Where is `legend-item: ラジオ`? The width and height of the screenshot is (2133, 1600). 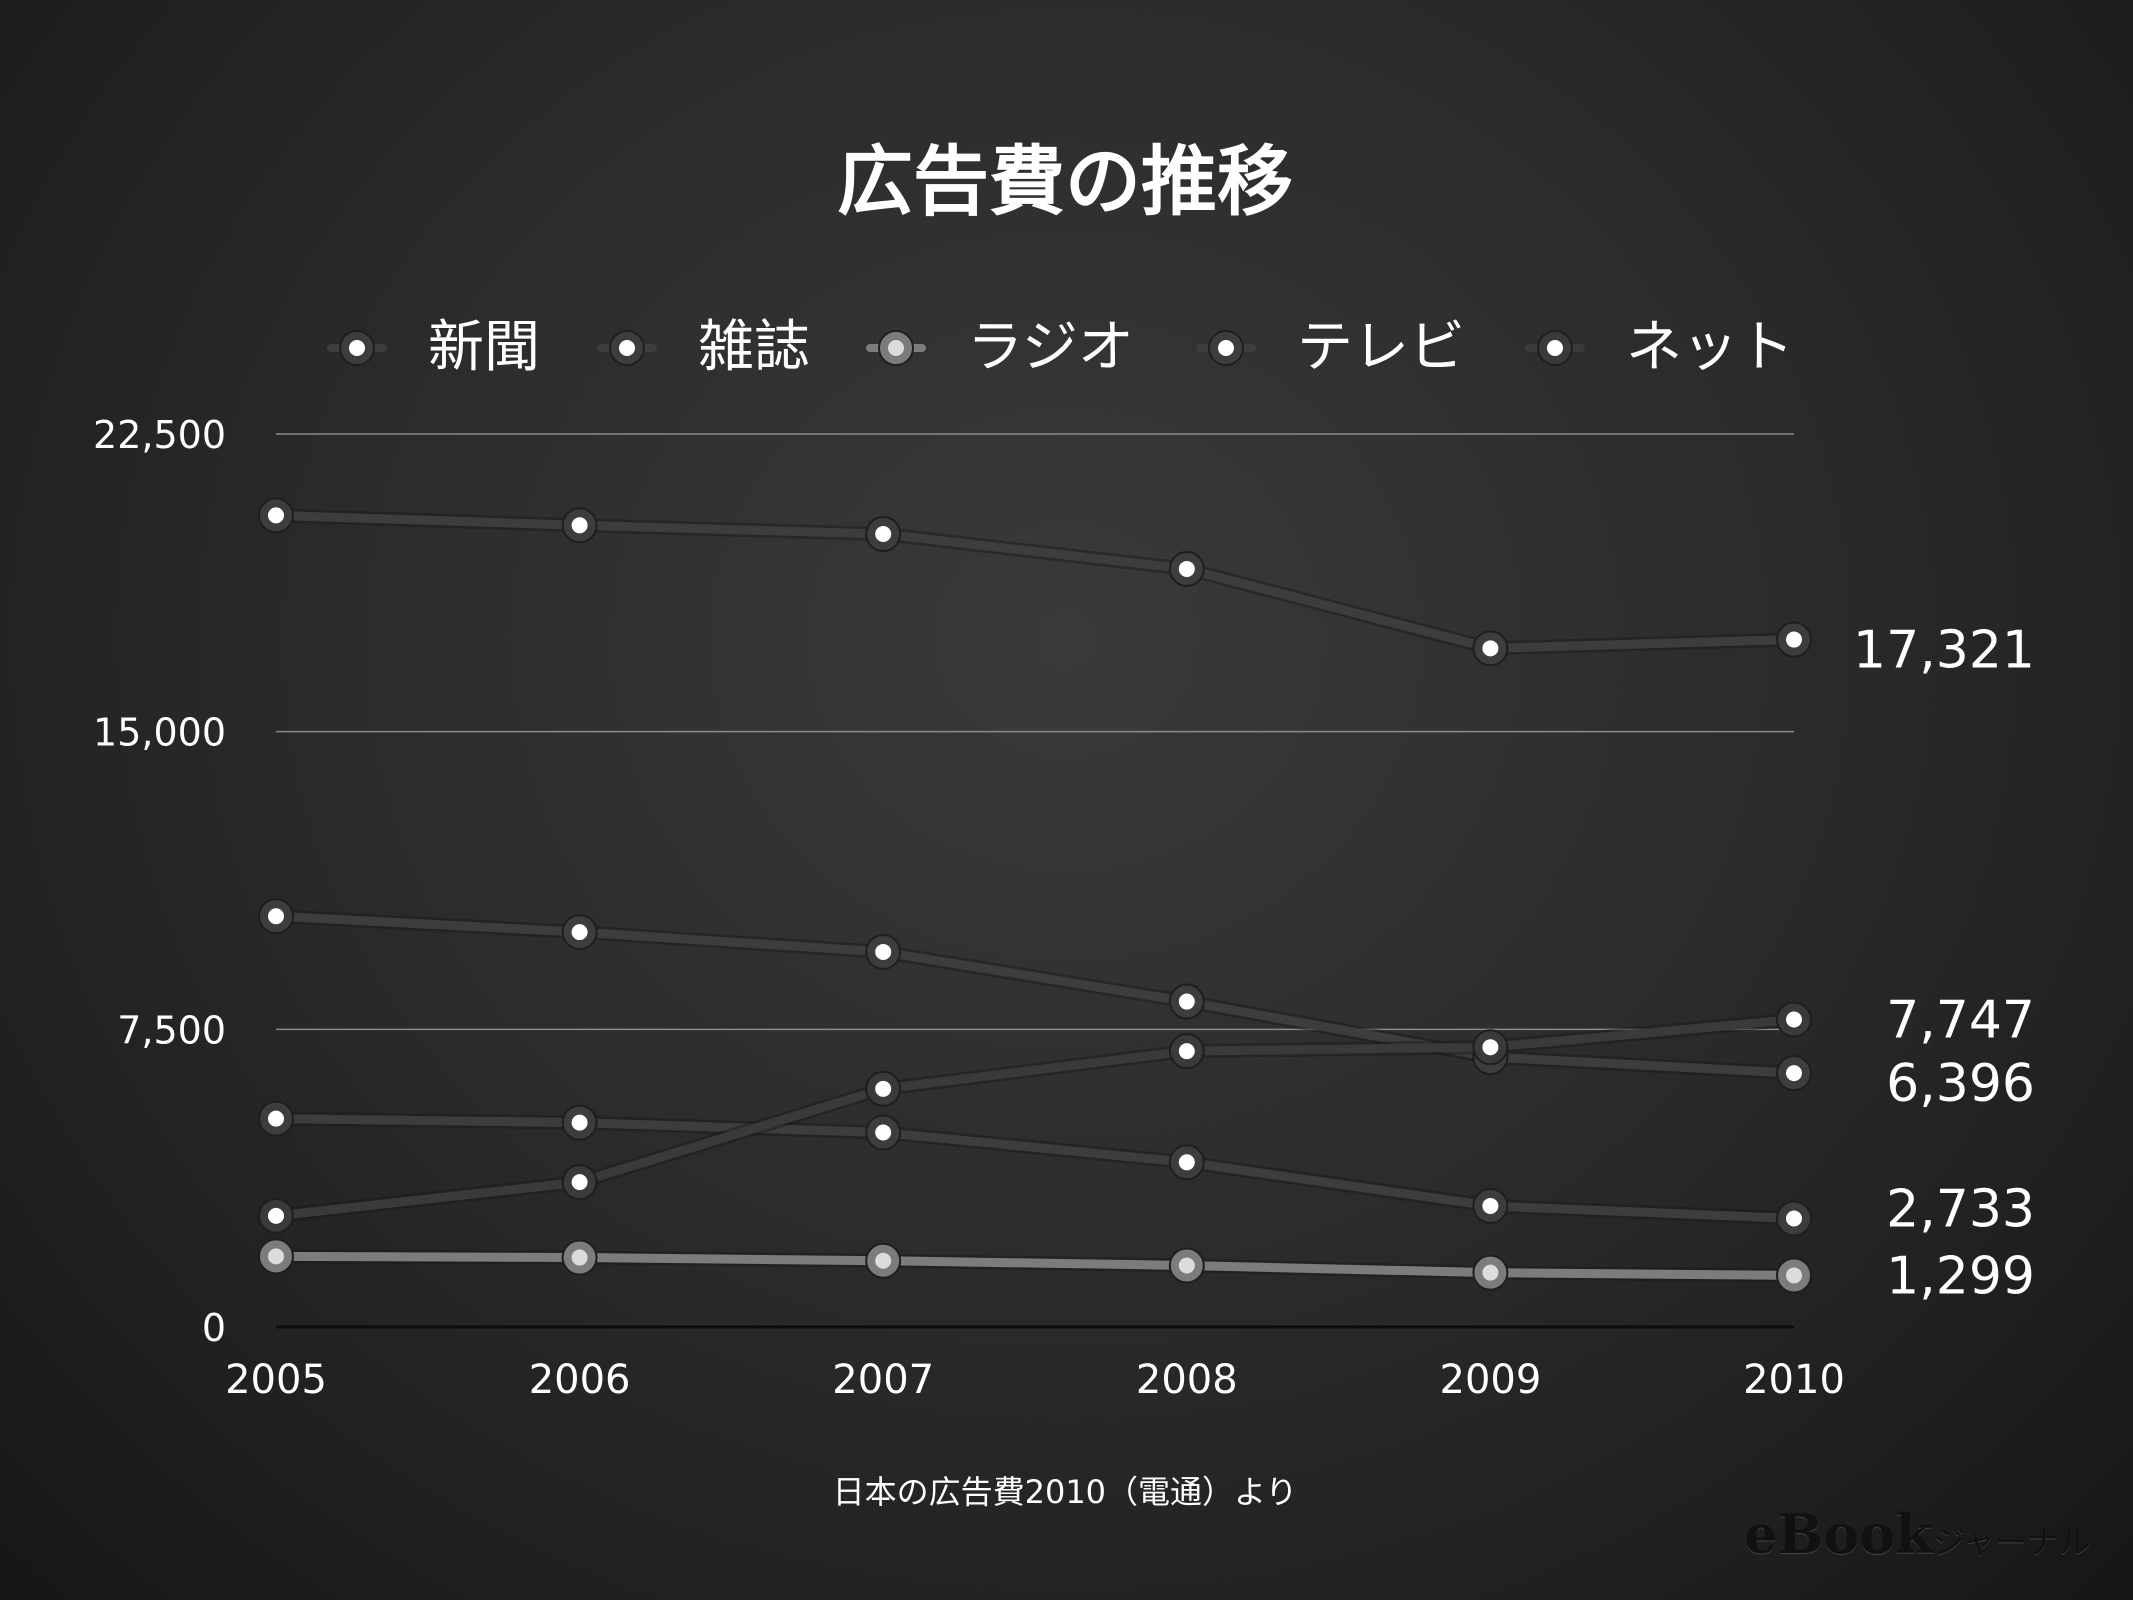
legend-item: ラジオ is located at coordinates (1000, 347).